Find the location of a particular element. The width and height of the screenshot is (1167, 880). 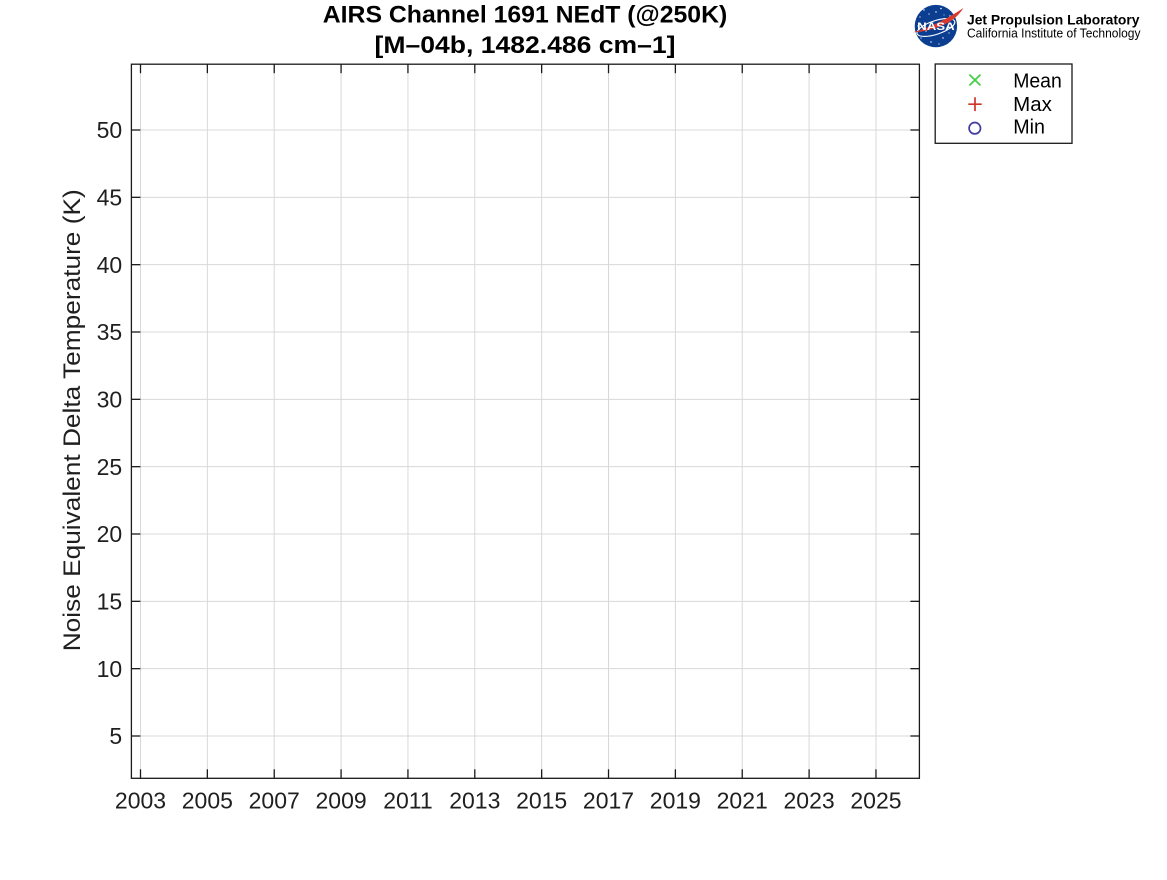

svg-text: 2017 is located at coordinates (608, 801).